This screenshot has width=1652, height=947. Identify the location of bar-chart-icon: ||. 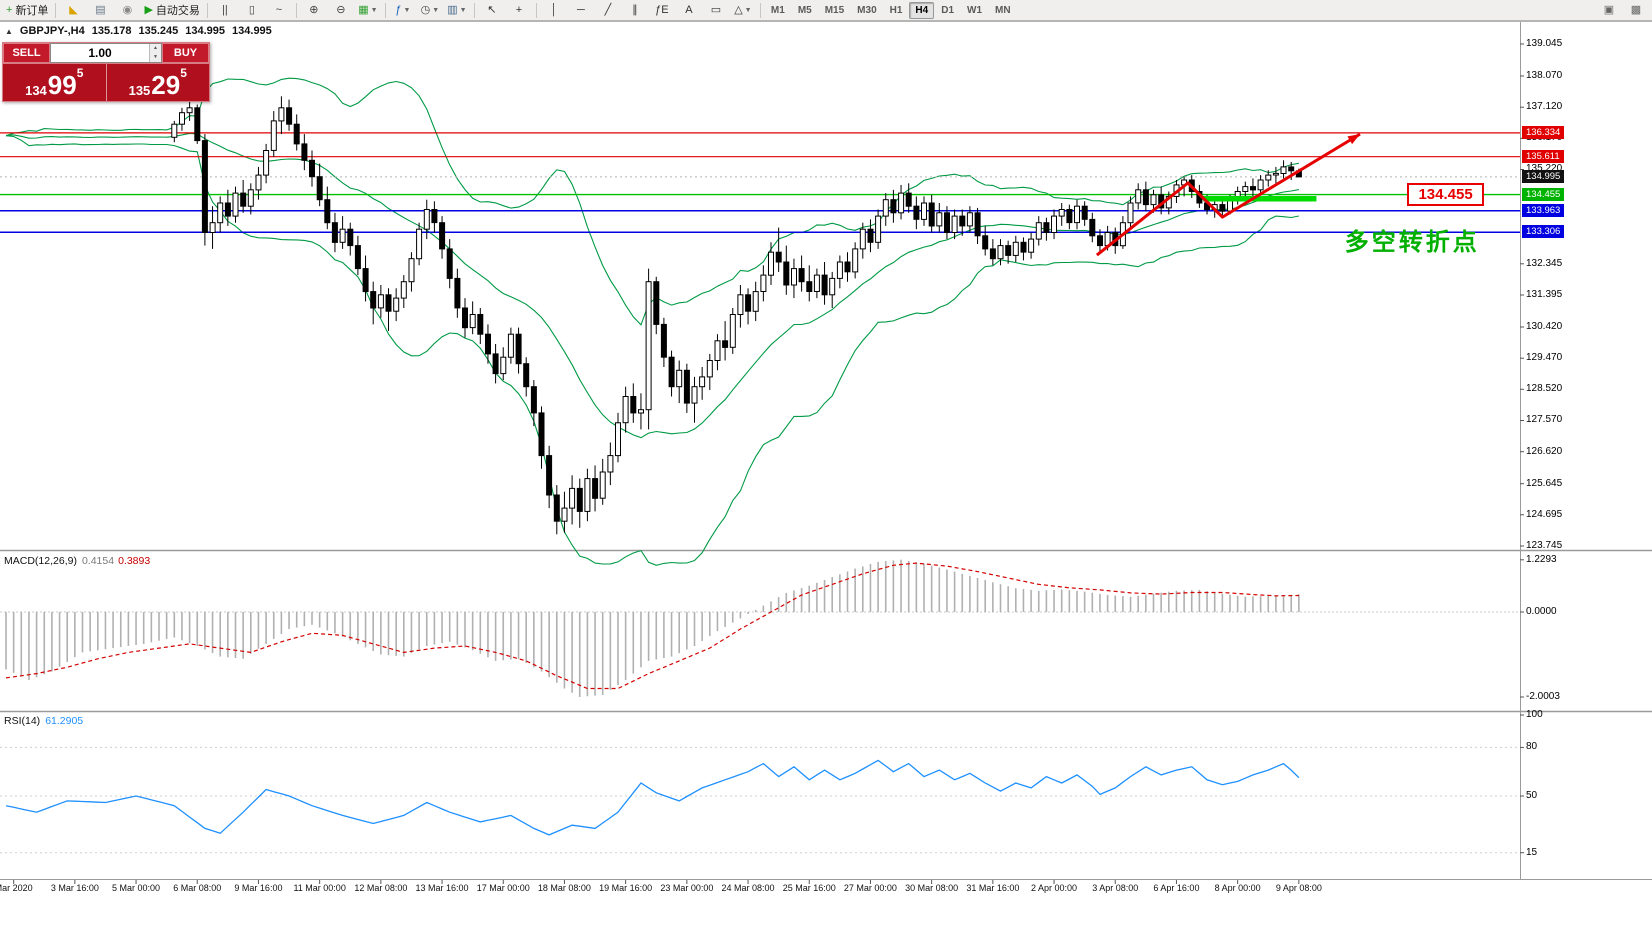
(225, 10).